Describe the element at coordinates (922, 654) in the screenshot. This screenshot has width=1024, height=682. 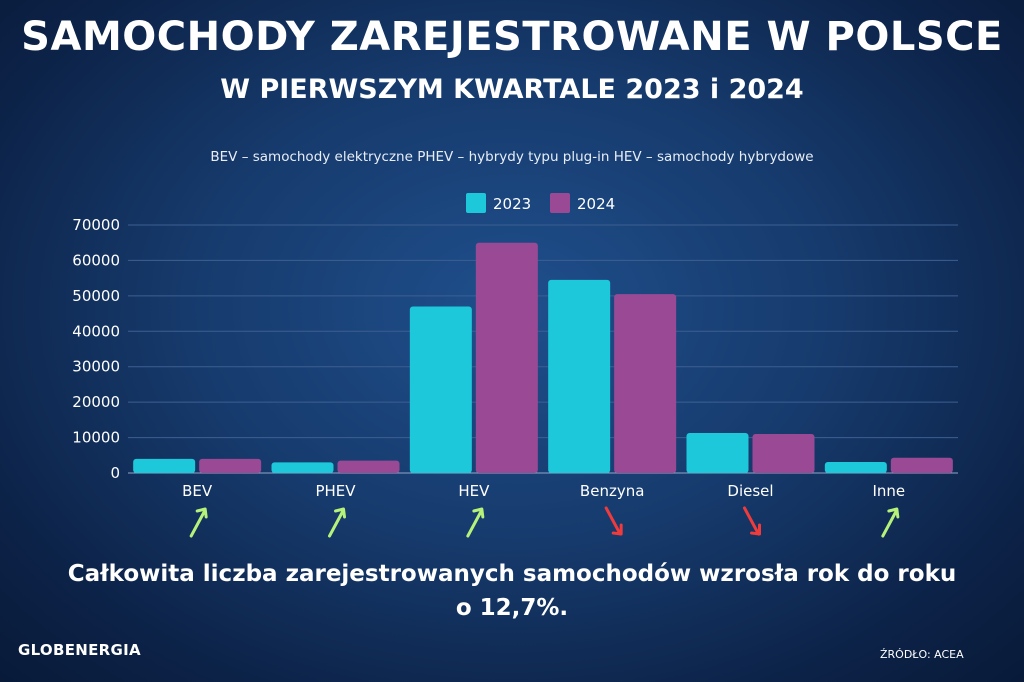
I see `source-note: ŹRÓDŁO: ACEA` at that location.